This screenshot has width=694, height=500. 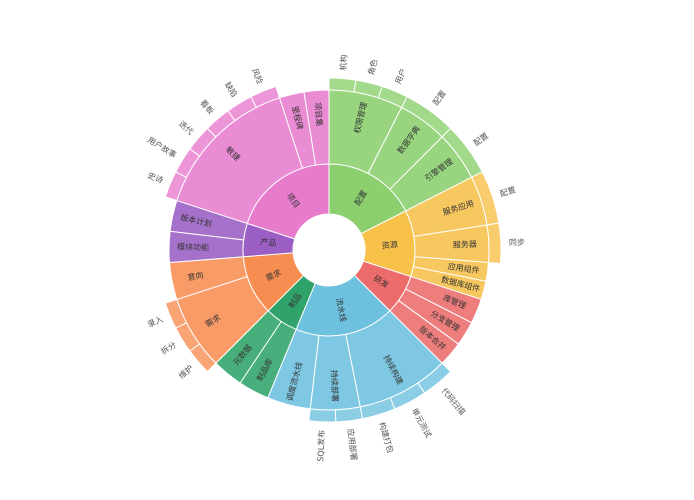 What do you see at coordinates (193, 247) in the screenshot?
I see `segment-label: 模块功能` at bounding box center [193, 247].